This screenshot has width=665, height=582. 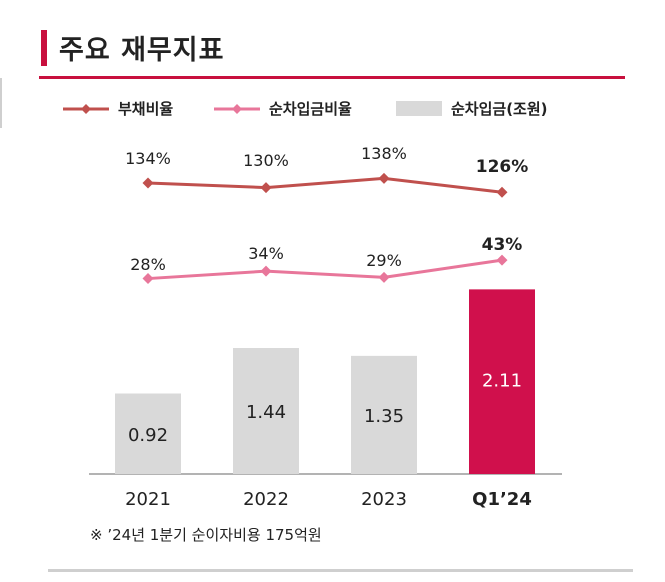 I want to click on bar-Q1’24, so click(x=502, y=381).